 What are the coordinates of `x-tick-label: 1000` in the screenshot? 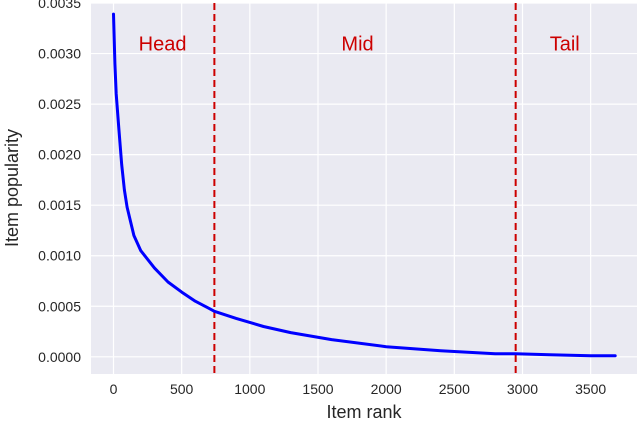 It's located at (249, 389).